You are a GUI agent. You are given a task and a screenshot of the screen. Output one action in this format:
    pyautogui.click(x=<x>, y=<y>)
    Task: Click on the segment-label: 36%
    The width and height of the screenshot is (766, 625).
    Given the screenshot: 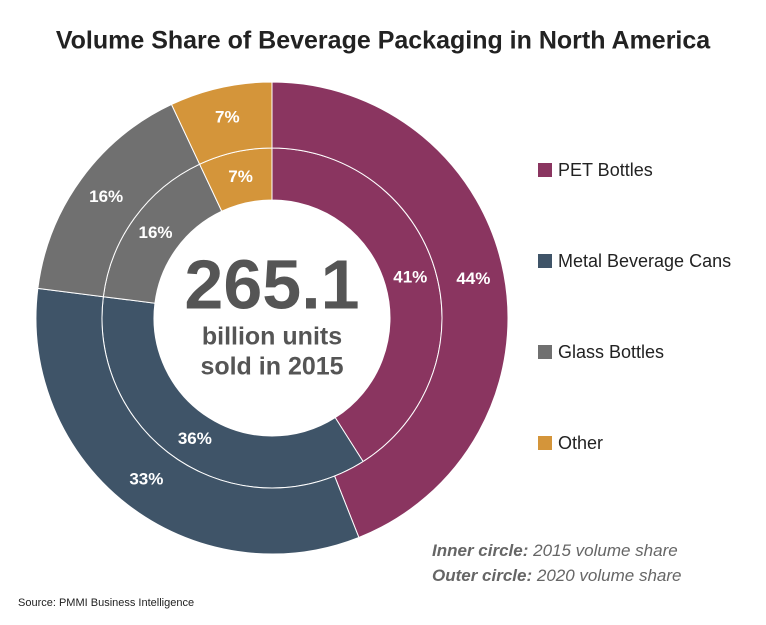 What is the action you would take?
    pyautogui.click(x=195, y=438)
    